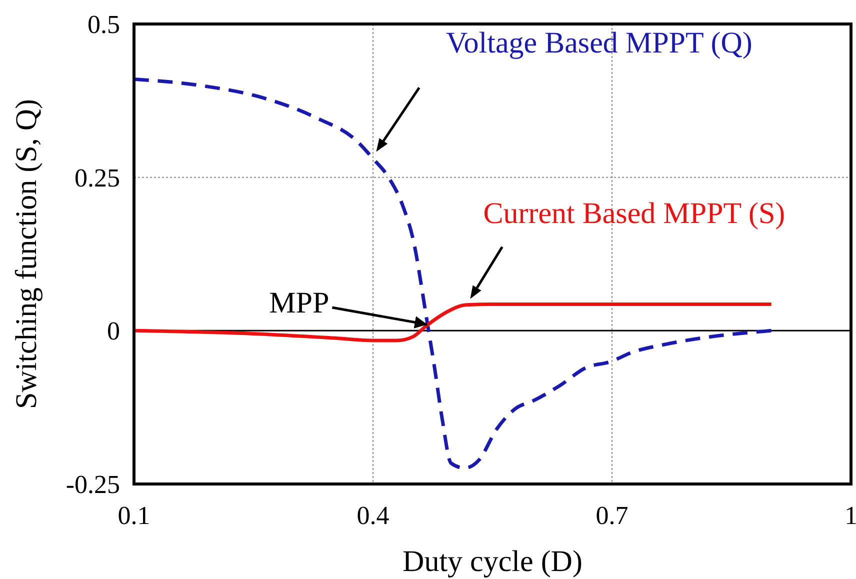 This screenshot has height=579, width=856. Describe the element at coordinates (26, 254) in the screenshot. I see `y-axis-title: Switching function (S, Q)` at that location.